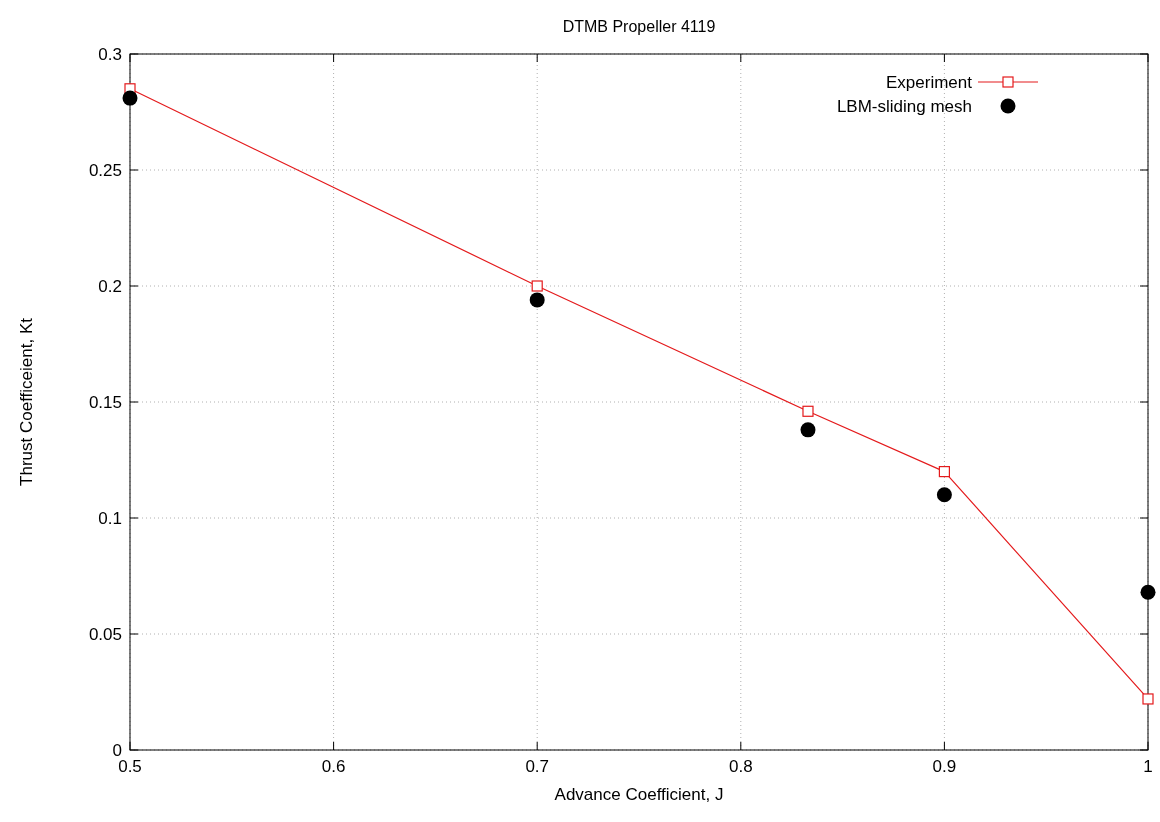 The image size is (1160, 822). I want to click on y-tick-label: 0.25, so click(105, 170).